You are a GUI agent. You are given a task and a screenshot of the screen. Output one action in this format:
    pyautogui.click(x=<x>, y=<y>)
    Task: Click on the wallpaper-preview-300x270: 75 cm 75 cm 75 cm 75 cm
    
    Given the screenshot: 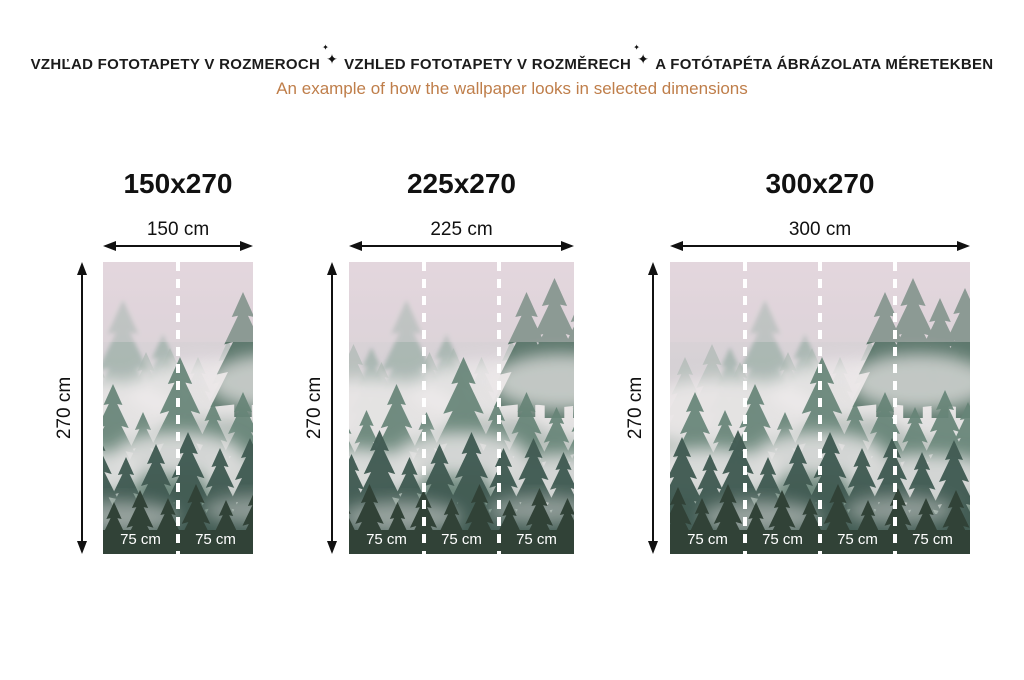 What is the action you would take?
    pyautogui.click(x=820, y=408)
    